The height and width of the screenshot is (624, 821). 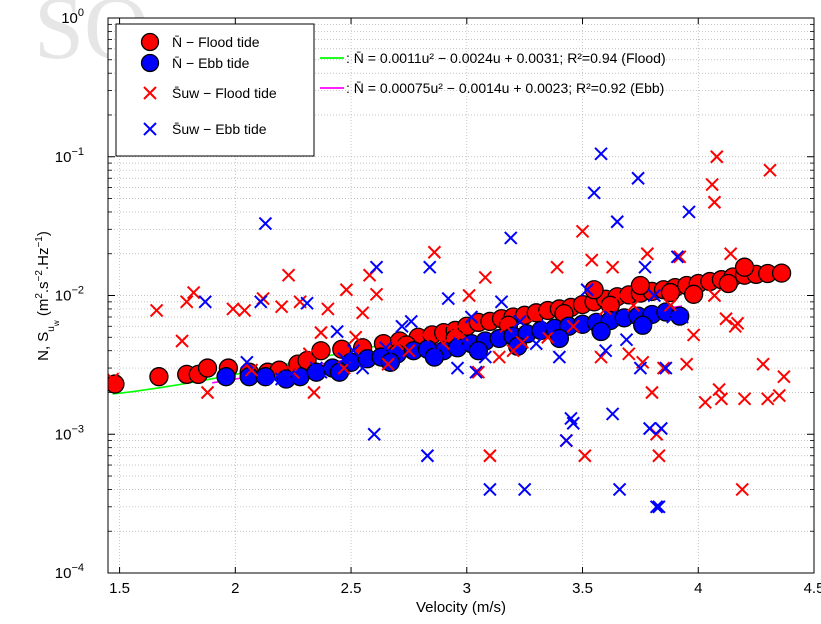 I want to click on x-tick-label: 3.5, so click(x=582, y=588).